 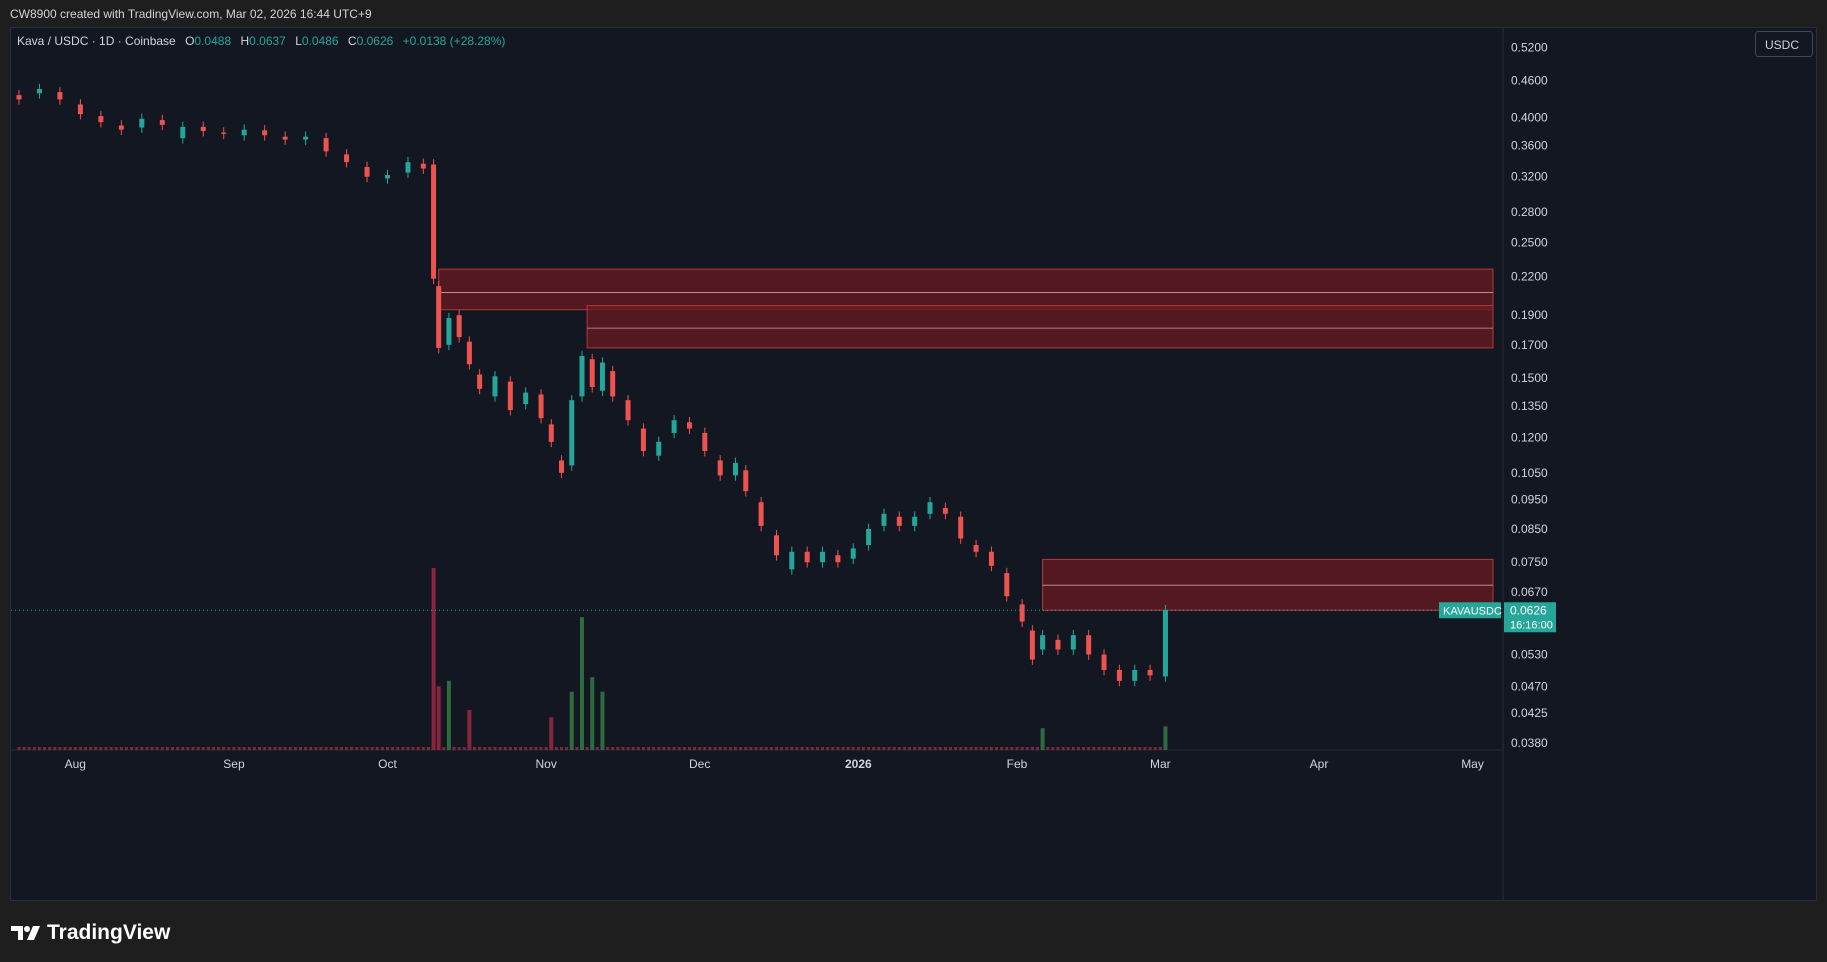 I want to click on time-tick-label: Feb, so click(x=1017, y=764).